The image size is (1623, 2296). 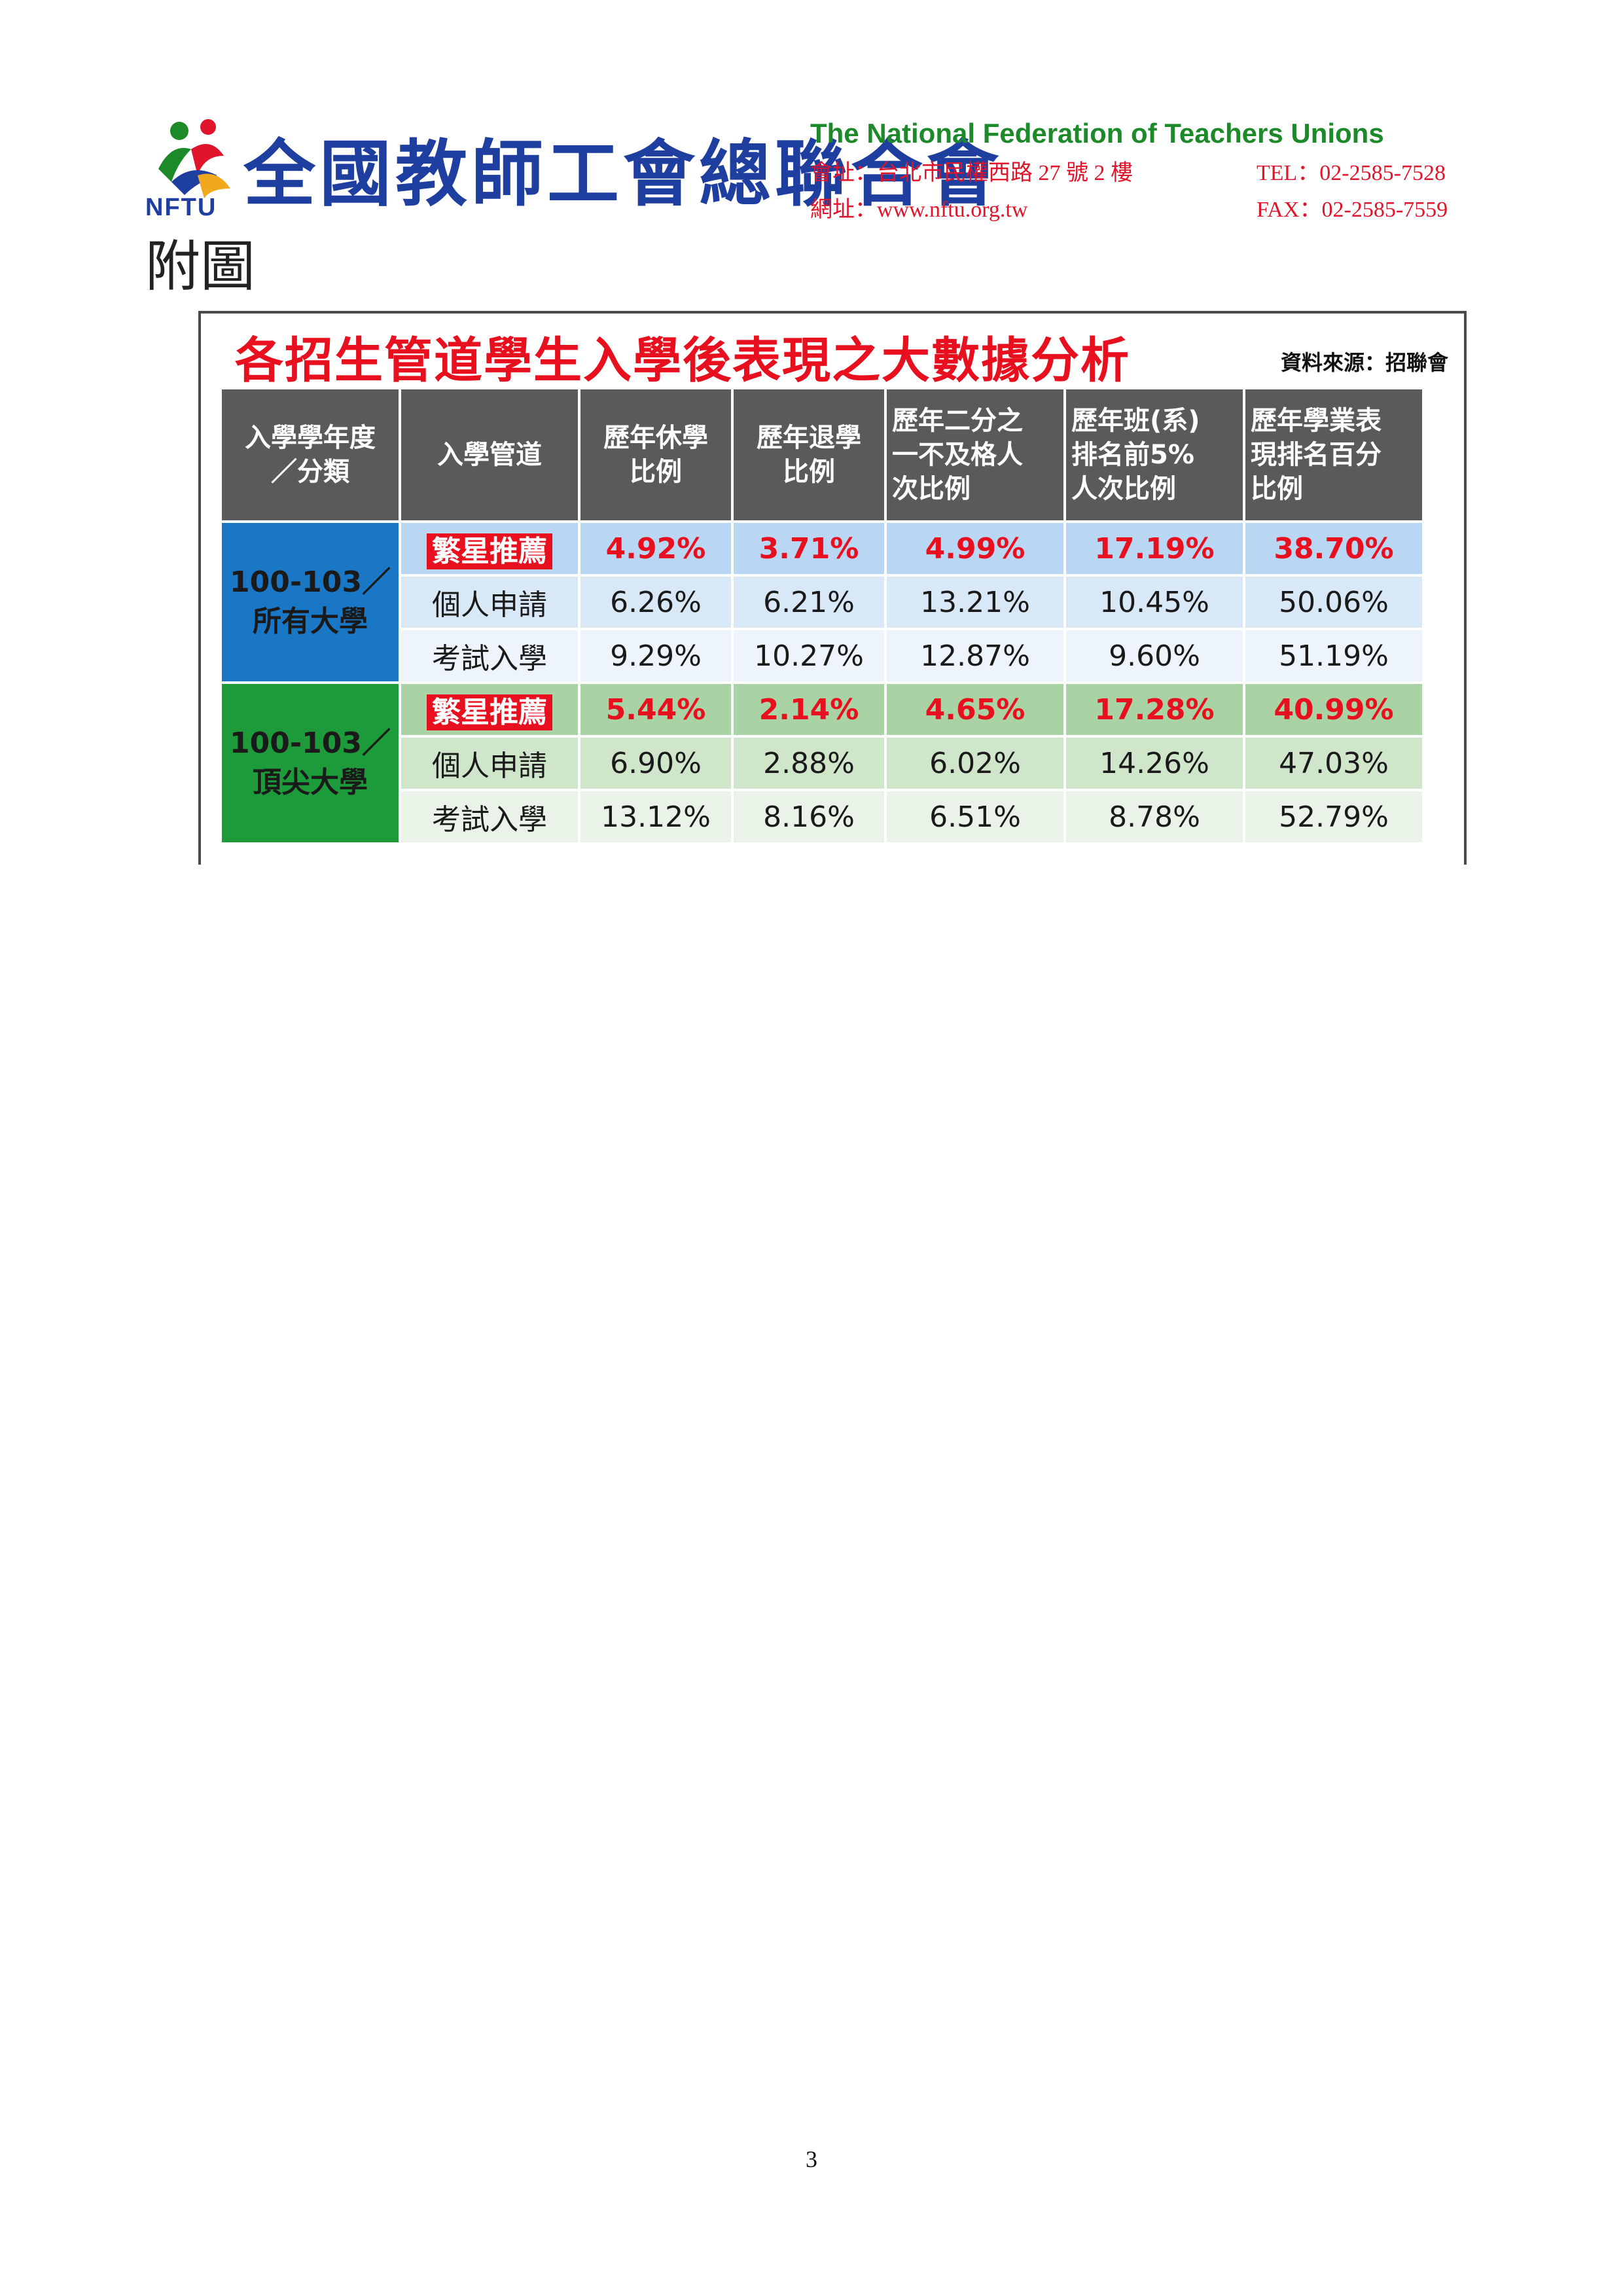 I want to click on value-cell: 40.99%, so click(x=1333, y=709).